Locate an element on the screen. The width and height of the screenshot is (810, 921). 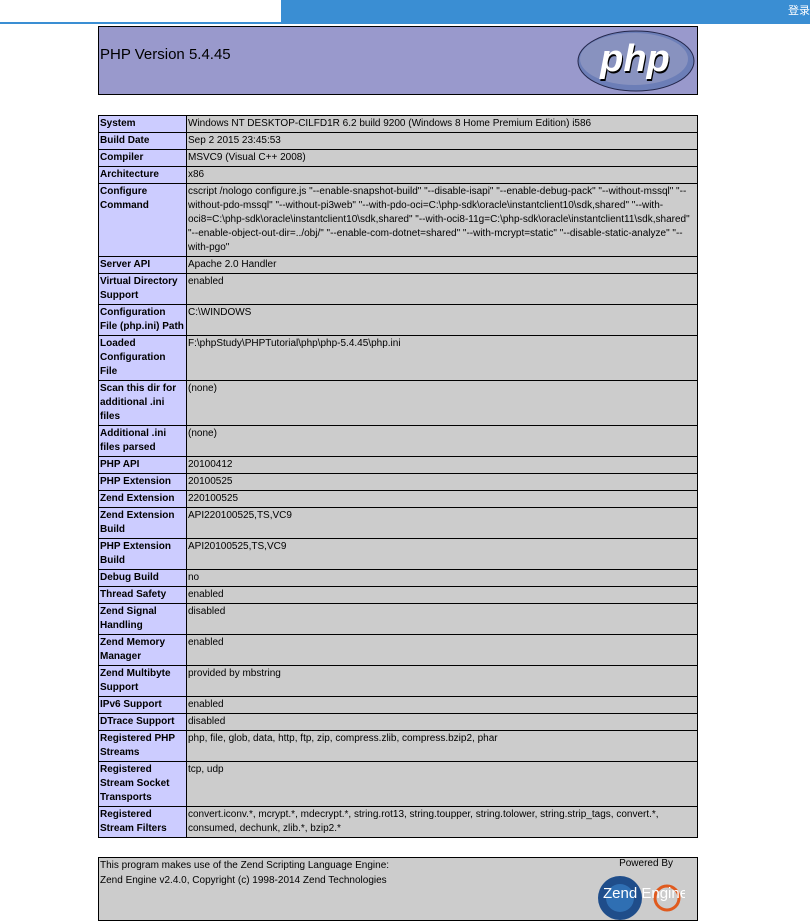
table-row: PHP Extension Build API20100525,TS,VC9 is located at coordinates (398, 554).